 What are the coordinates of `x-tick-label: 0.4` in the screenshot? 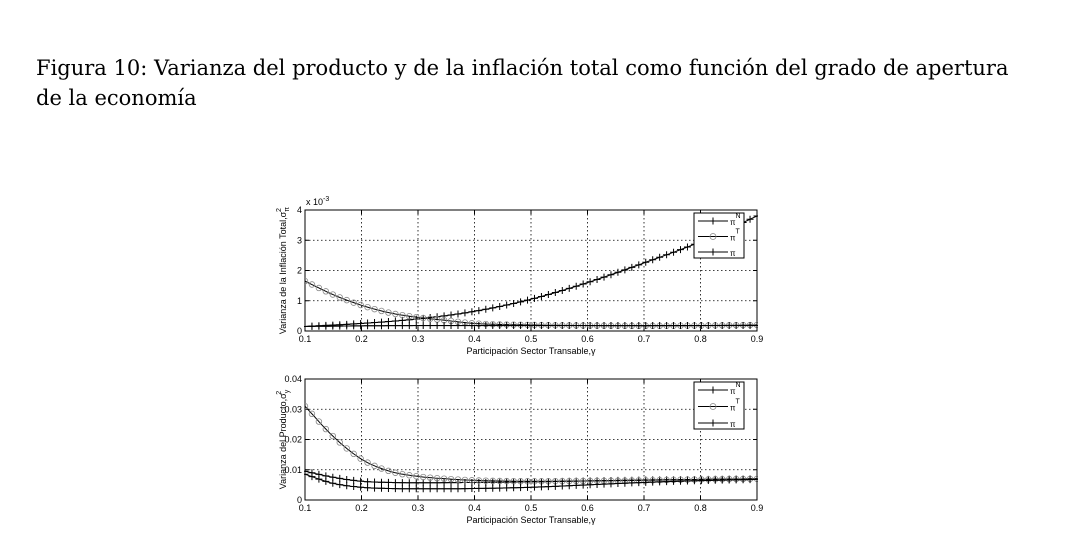 It's located at (474, 339).